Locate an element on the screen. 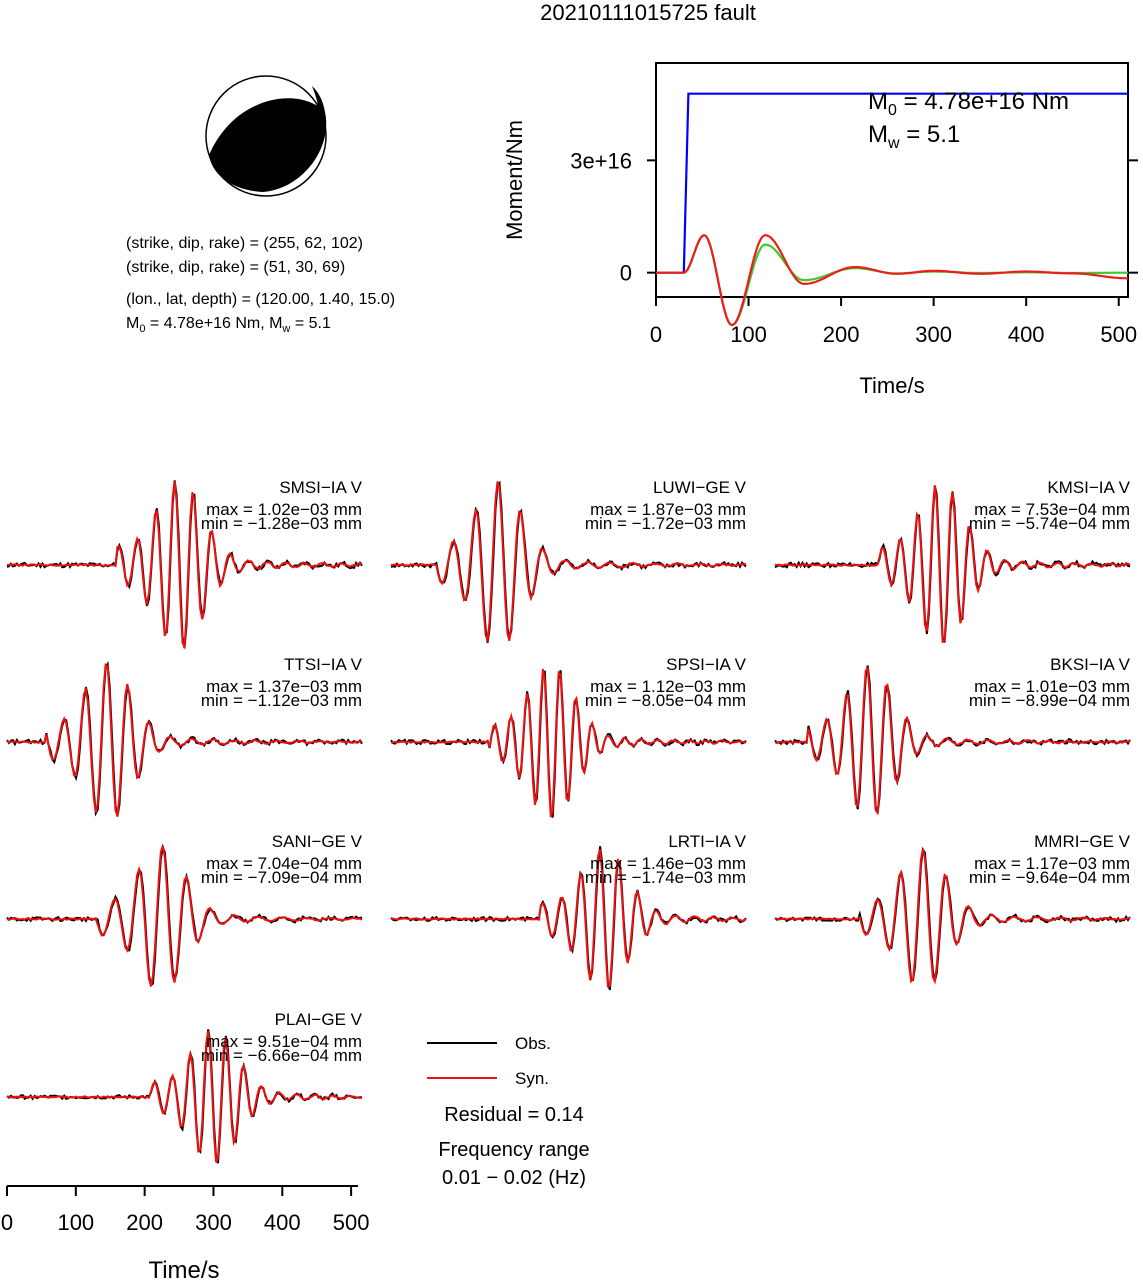 This screenshot has width=1143, height=1281. station-name: PLAI−GE V is located at coordinates (319, 1019).